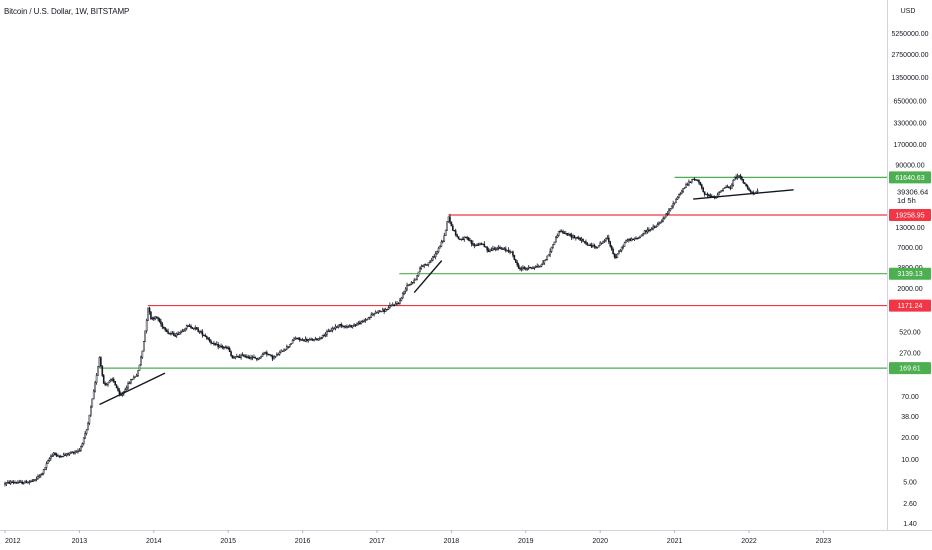  I want to click on y-tick-label: 13000.00, so click(909, 228).